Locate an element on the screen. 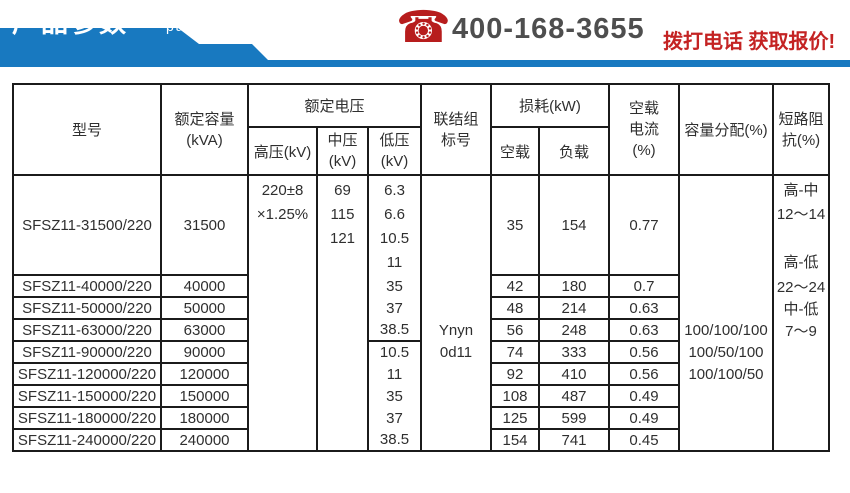 The image size is (850, 493). lv-cell: 11 is located at coordinates (394, 374).